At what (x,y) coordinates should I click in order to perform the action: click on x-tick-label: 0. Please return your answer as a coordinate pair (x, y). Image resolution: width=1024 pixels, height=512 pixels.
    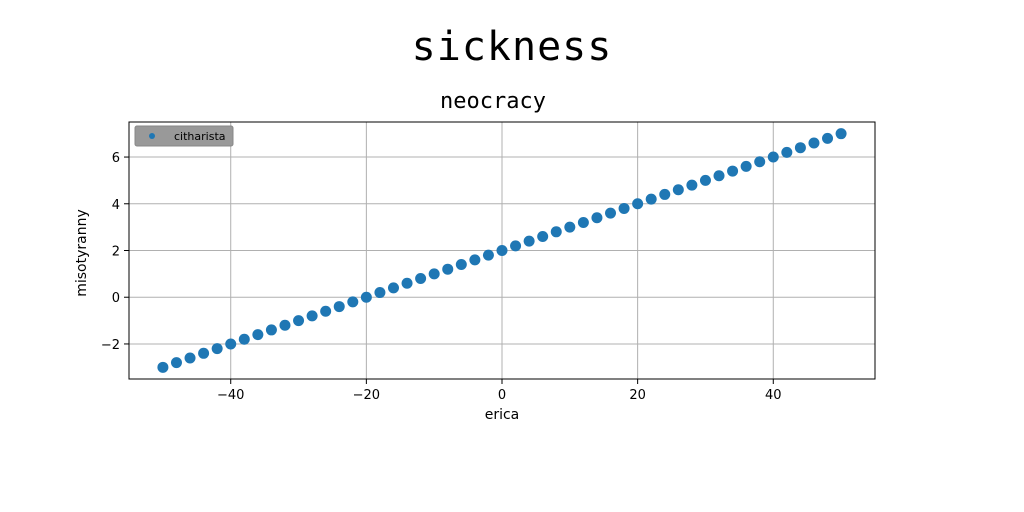
    Looking at the image, I should click on (502, 395).